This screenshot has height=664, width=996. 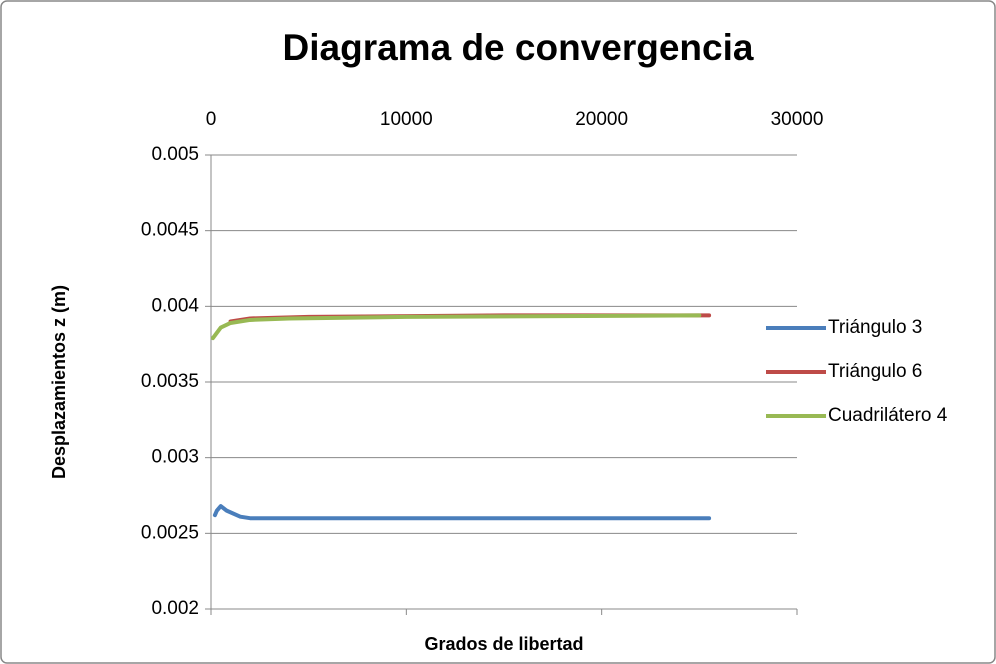 I want to click on y-tick-label: 0.0045, so click(x=170, y=230).